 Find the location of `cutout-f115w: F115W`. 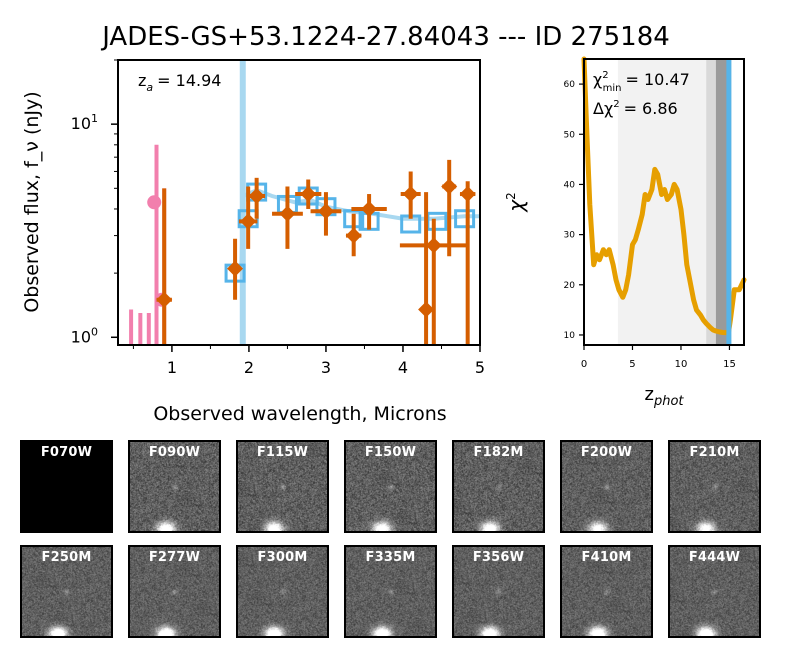

cutout-f115w: F115W is located at coordinates (282, 486).